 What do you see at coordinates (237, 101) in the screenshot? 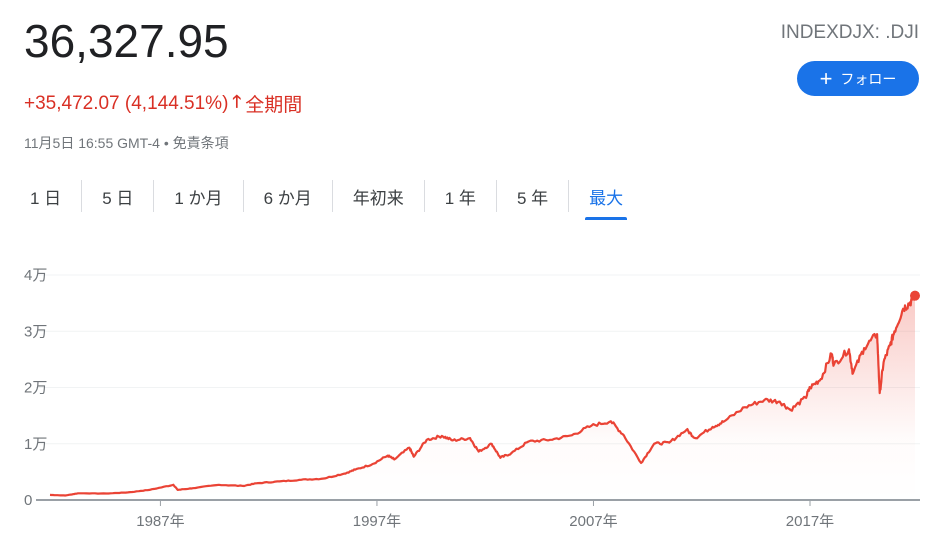
I see `arrow-up-icon: 🡑` at bounding box center [237, 101].